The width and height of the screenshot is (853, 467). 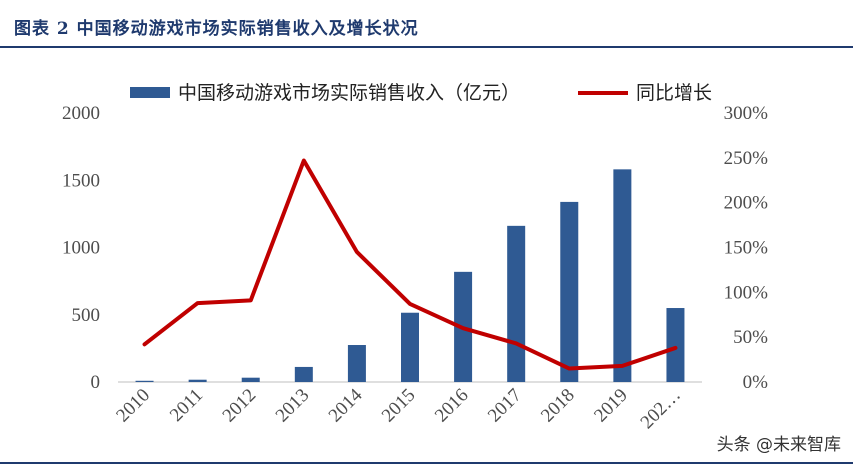 I want to click on y-right-tick-label: 50%, so click(x=750, y=337).